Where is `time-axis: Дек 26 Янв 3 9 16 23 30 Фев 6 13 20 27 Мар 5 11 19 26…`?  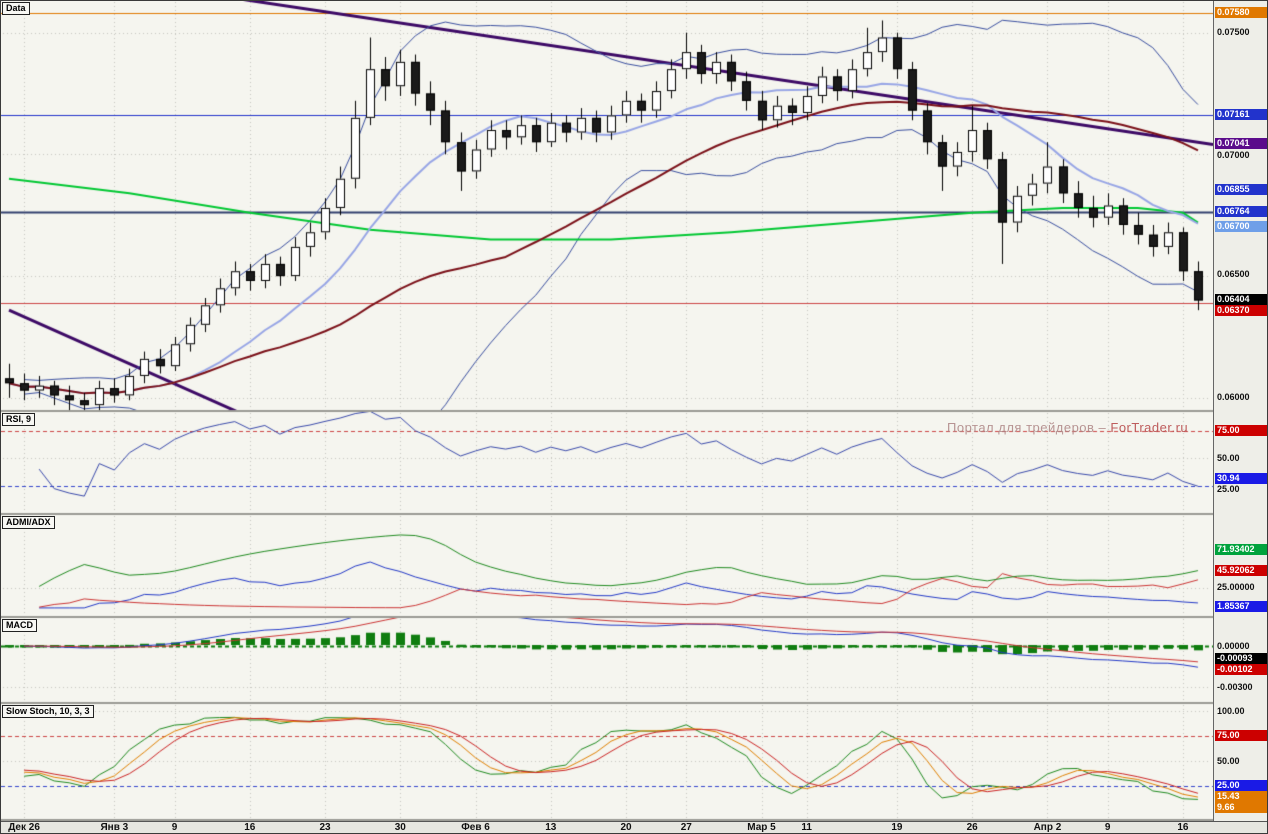 time-axis: Дек 26 Янв 3 9 16 23 30 Фев 6 13 20 27 Мар 5 11 19 26… is located at coordinates (634, 827).